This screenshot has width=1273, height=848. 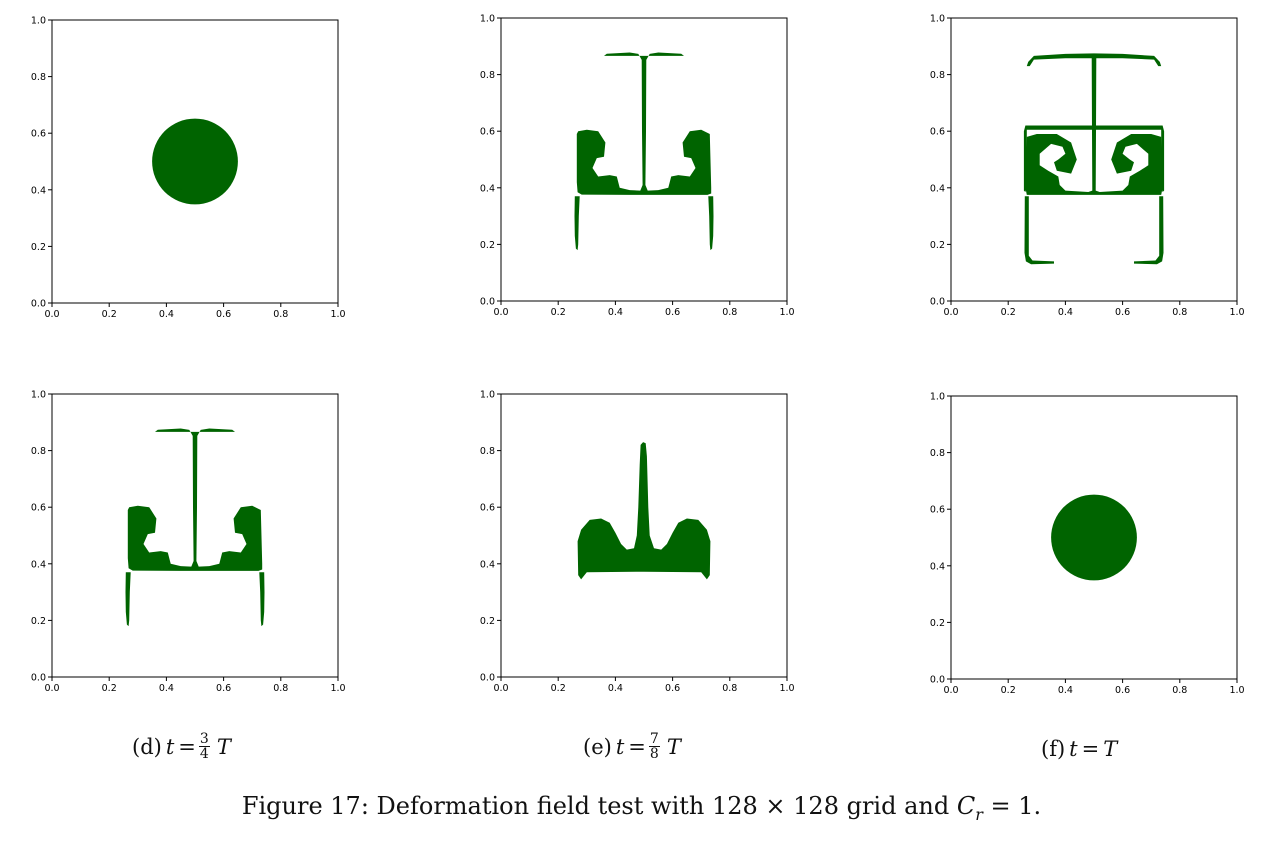 What do you see at coordinates (979, 814) in the screenshot?
I see `figure-caption-sub: r` at bounding box center [979, 814].